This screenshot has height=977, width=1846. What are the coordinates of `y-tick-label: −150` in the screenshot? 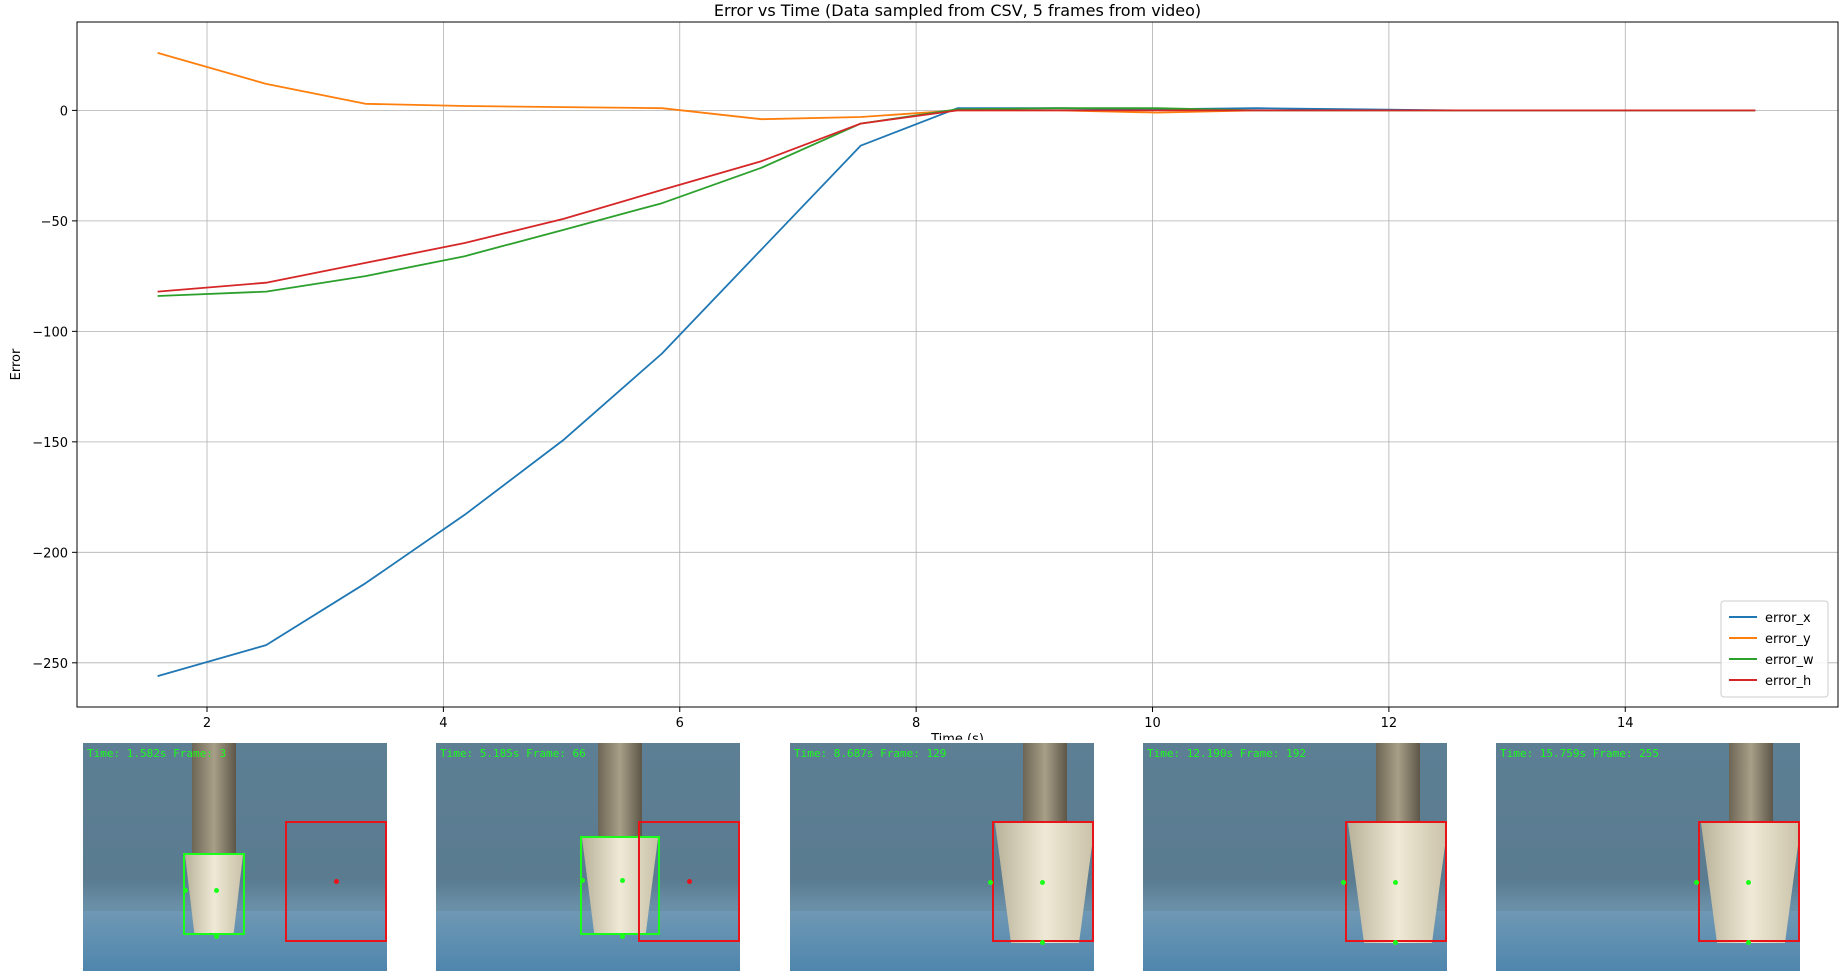 It's located at (50, 443).